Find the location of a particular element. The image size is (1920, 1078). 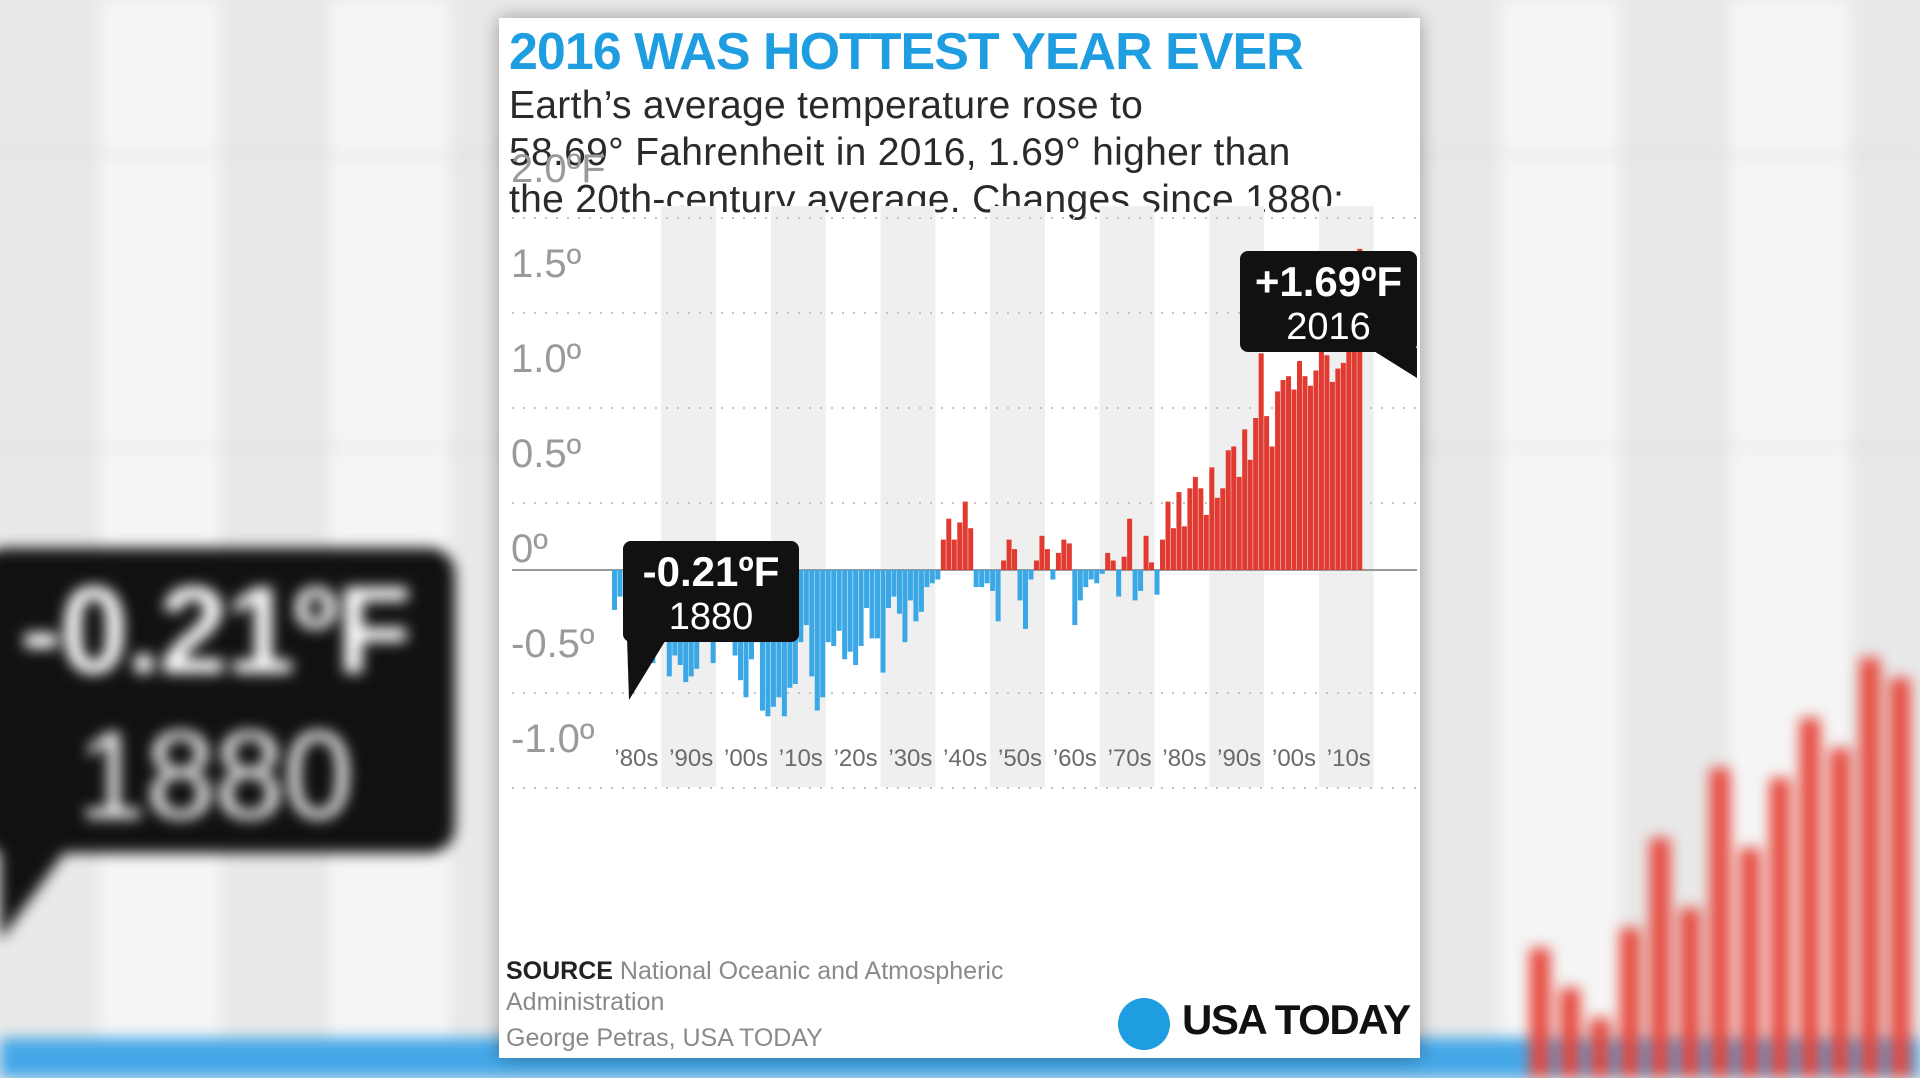

bar-1990 is located at coordinates (1217, 533).